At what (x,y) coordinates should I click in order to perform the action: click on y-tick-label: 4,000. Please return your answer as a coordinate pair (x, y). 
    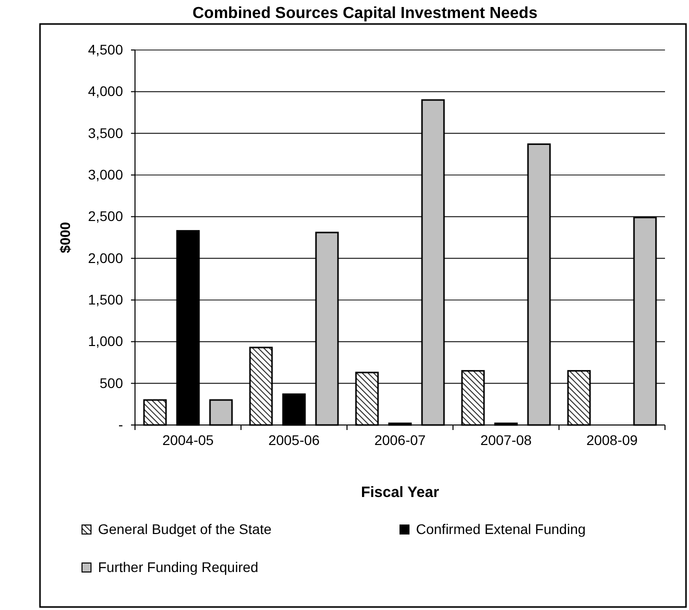
    Looking at the image, I should click on (106, 91).